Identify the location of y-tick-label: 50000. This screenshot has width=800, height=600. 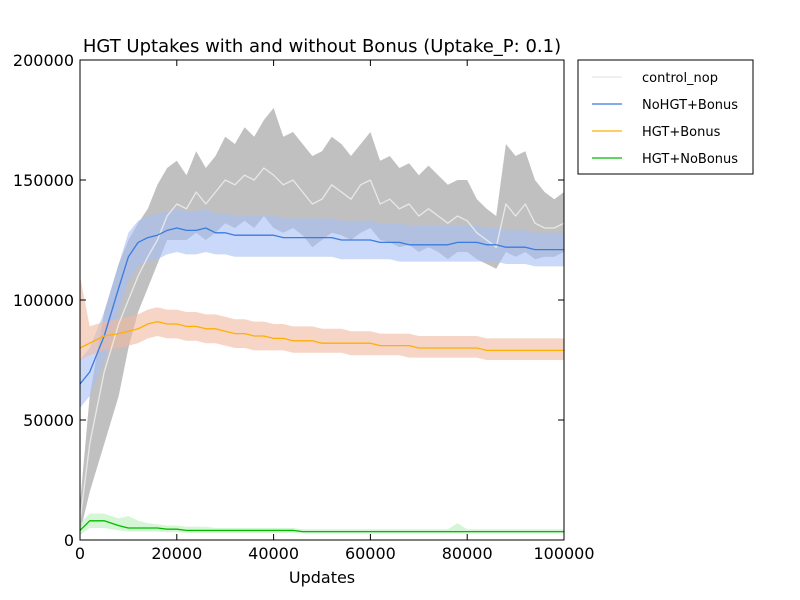
(48, 420).